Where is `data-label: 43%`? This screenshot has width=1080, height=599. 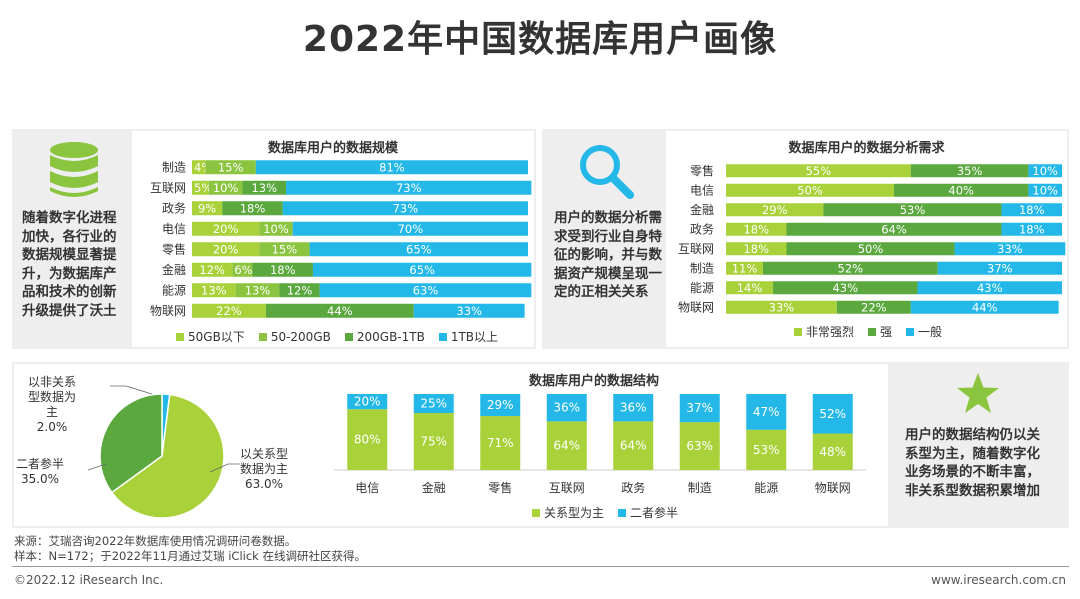
data-label: 43% is located at coordinates (990, 288).